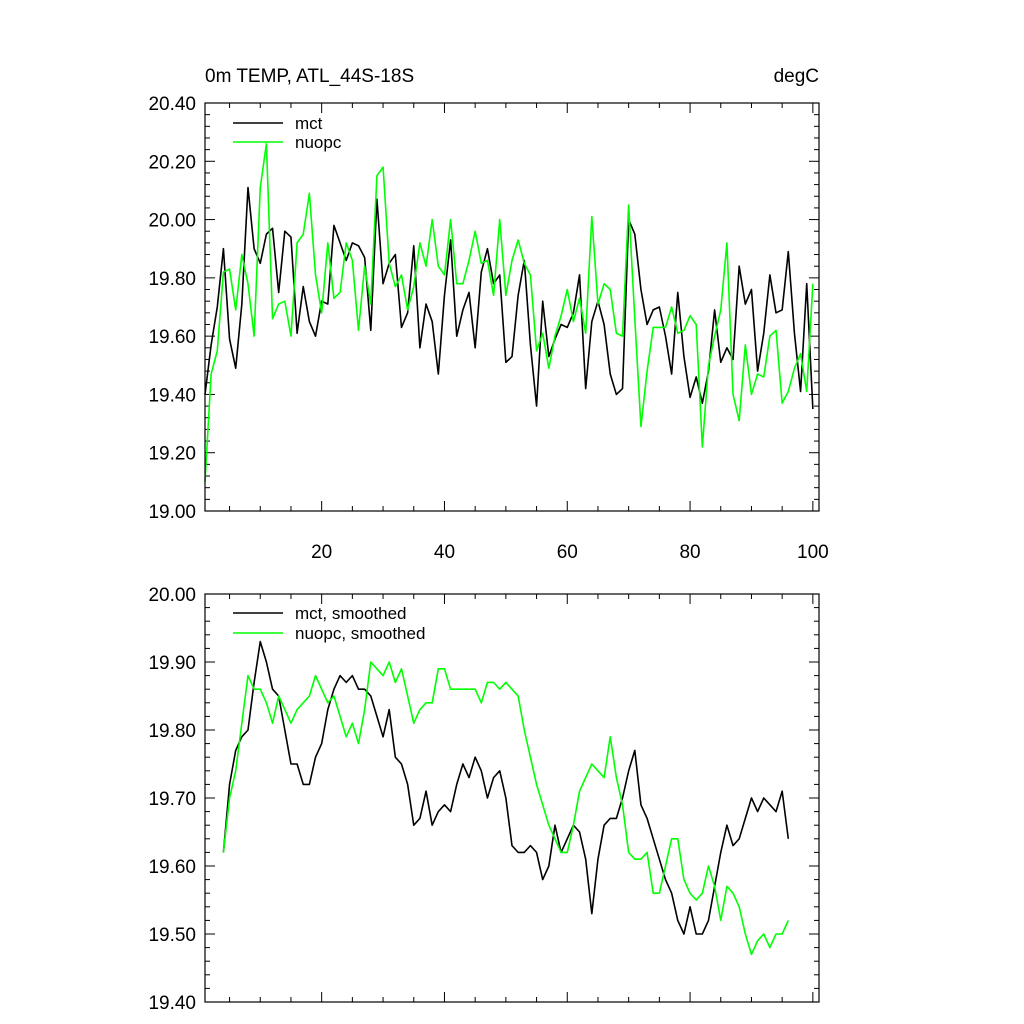 The width and height of the screenshot is (1024, 1024). I want to click on top-ytick-label: 20.00, so click(172, 221).